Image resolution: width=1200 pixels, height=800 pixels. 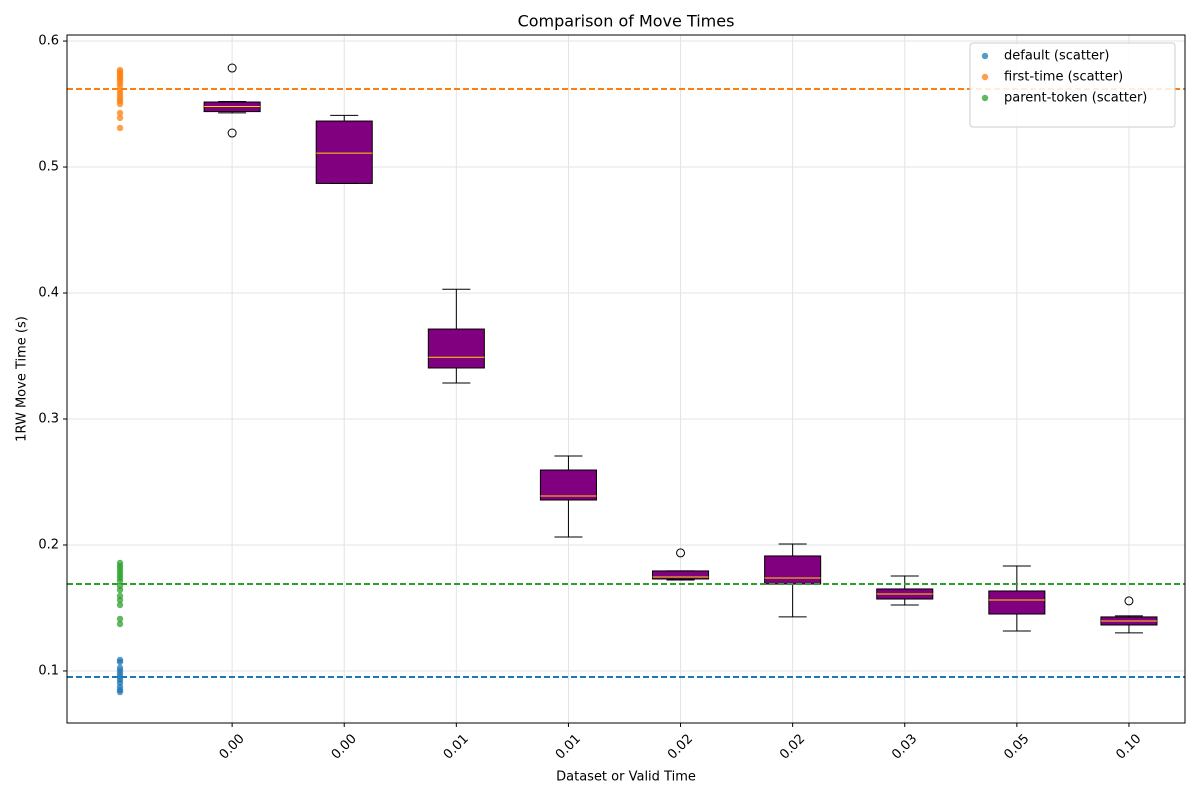 I want to click on legend-label: default (scatter), so click(x=1056, y=56).